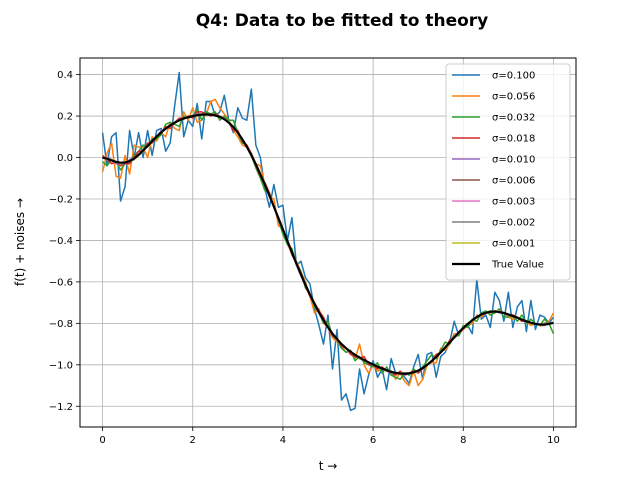 The image size is (640, 480). Describe the element at coordinates (102, 440) in the screenshot. I see `x-tick-label: 0` at that location.